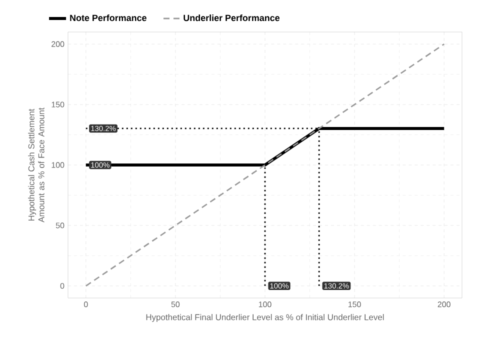 Image resolution: width=480 pixels, height=360 pixels. What do you see at coordinates (232, 18) in the screenshot?
I see `legend-label: Underlier Performance` at bounding box center [232, 18].